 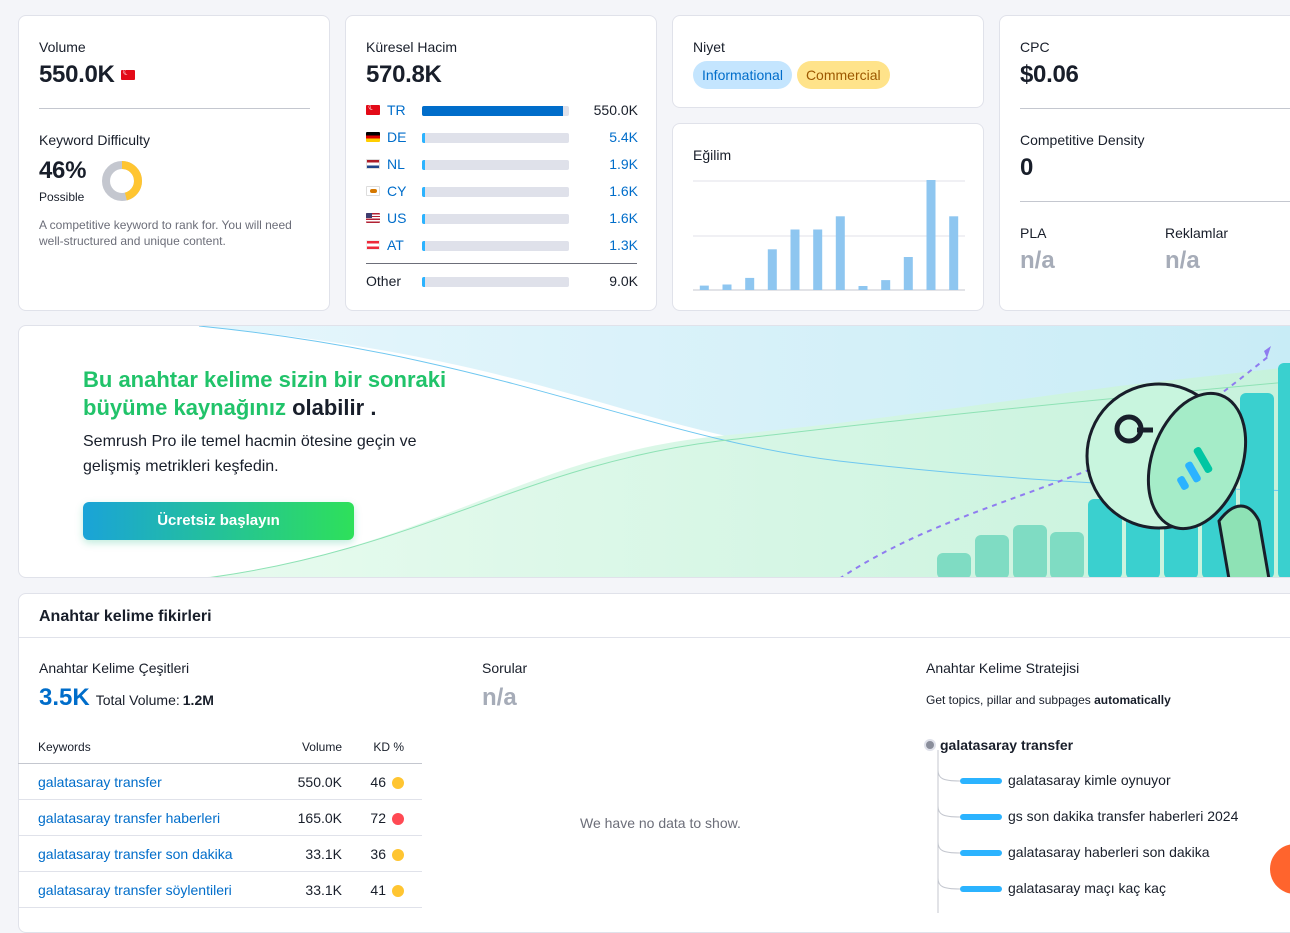 What do you see at coordinates (125, 616) in the screenshot?
I see `ideas-title: Anahtar kelime fikirleri` at bounding box center [125, 616].